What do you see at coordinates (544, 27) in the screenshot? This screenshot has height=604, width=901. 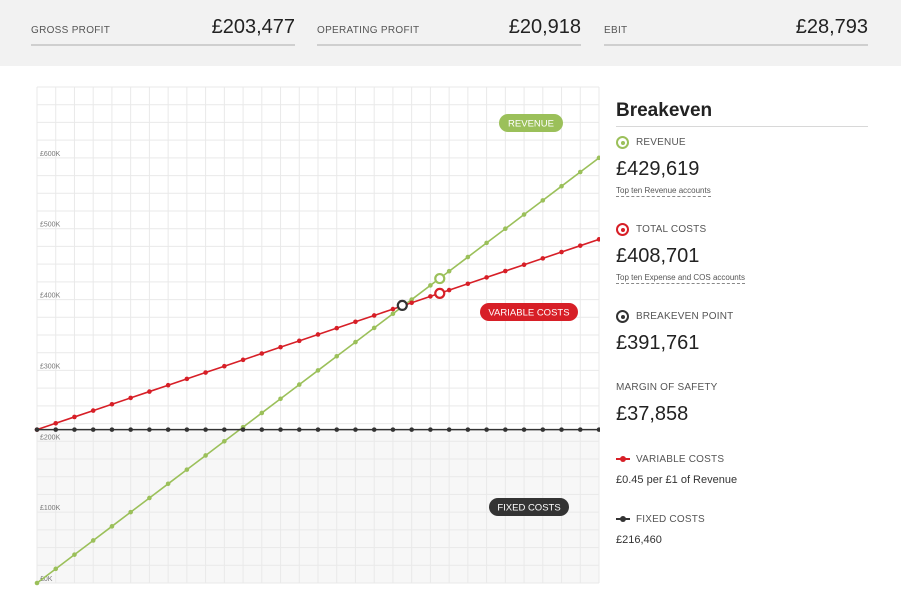 I see `operating-profit-value: £20,918` at bounding box center [544, 27].